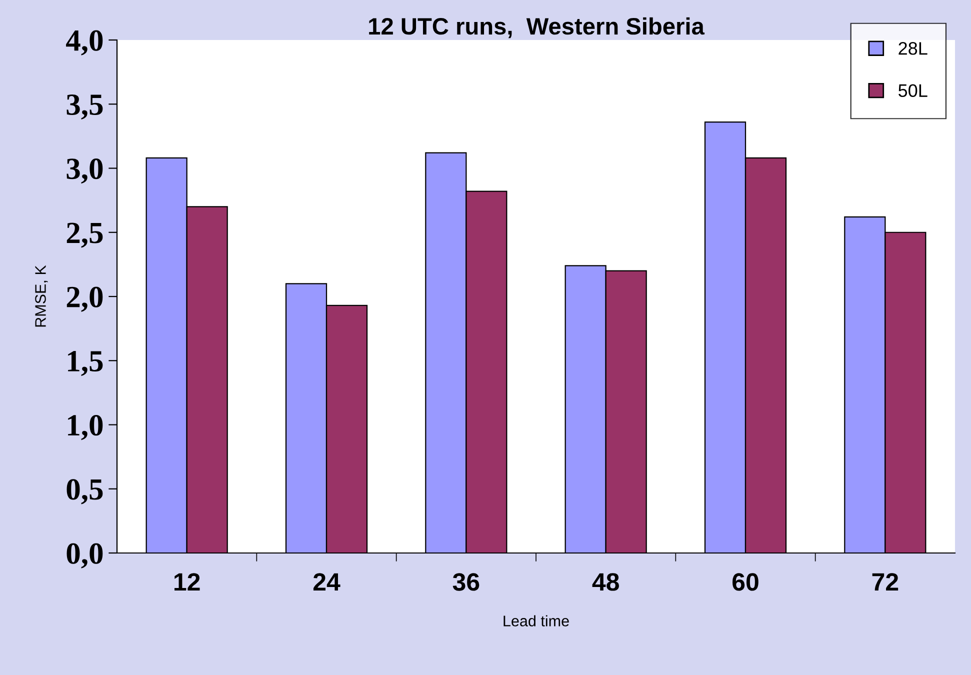  Describe the element at coordinates (537, 27) in the screenshot. I see `chart-title: 12 UTC runs, Western Siberia` at that location.